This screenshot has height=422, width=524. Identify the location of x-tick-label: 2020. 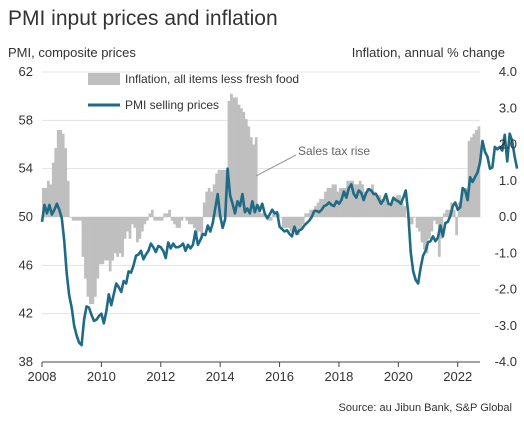
(398, 376).